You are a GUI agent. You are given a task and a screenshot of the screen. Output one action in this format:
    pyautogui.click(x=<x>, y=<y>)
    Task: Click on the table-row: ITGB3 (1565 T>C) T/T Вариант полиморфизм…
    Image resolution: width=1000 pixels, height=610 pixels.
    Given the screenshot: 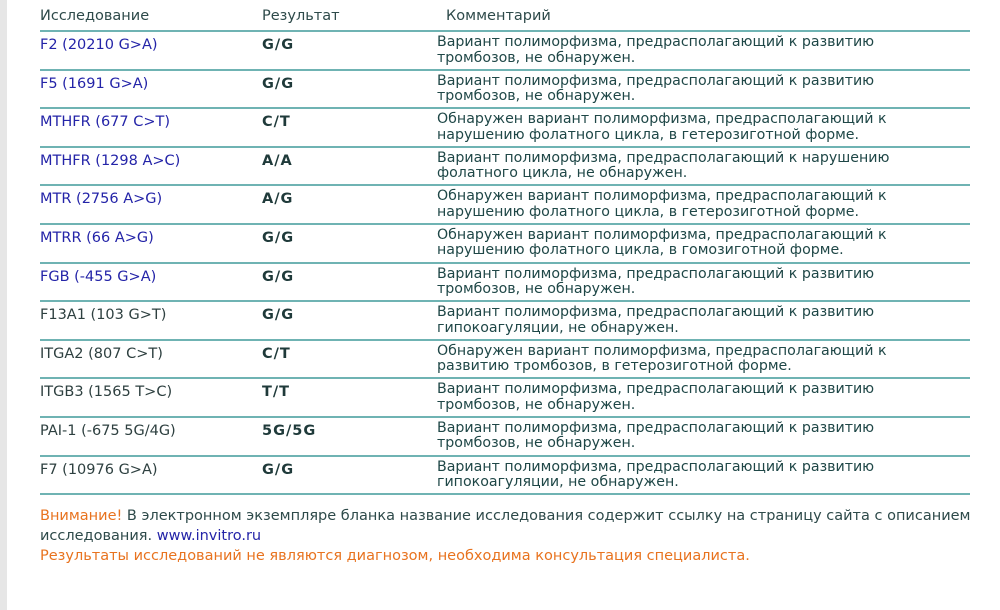 What is the action you would take?
    pyautogui.click(x=505, y=398)
    